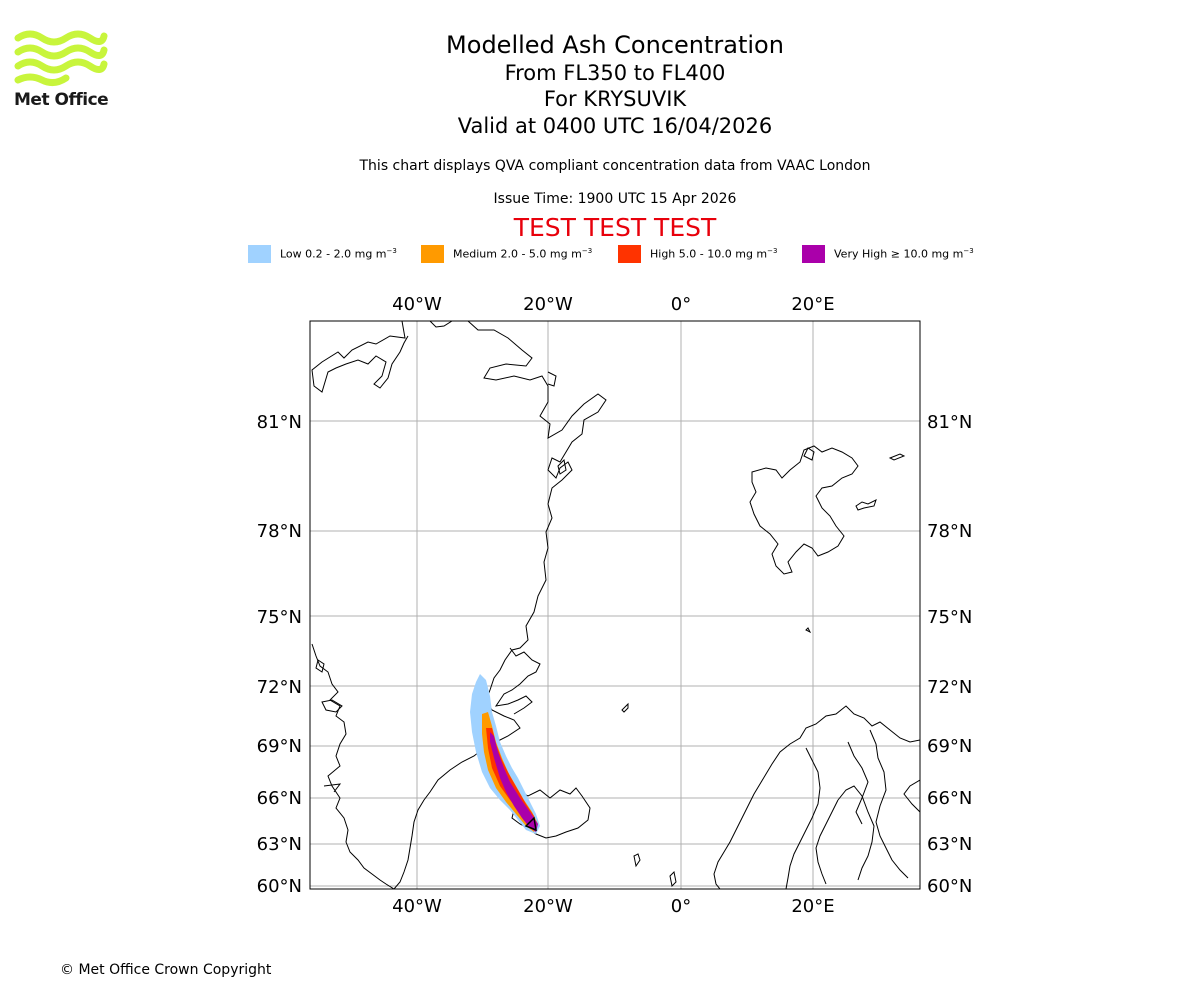 The width and height of the screenshot is (1200, 1000). I want to click on border-finland-russia, so click(889, 804).